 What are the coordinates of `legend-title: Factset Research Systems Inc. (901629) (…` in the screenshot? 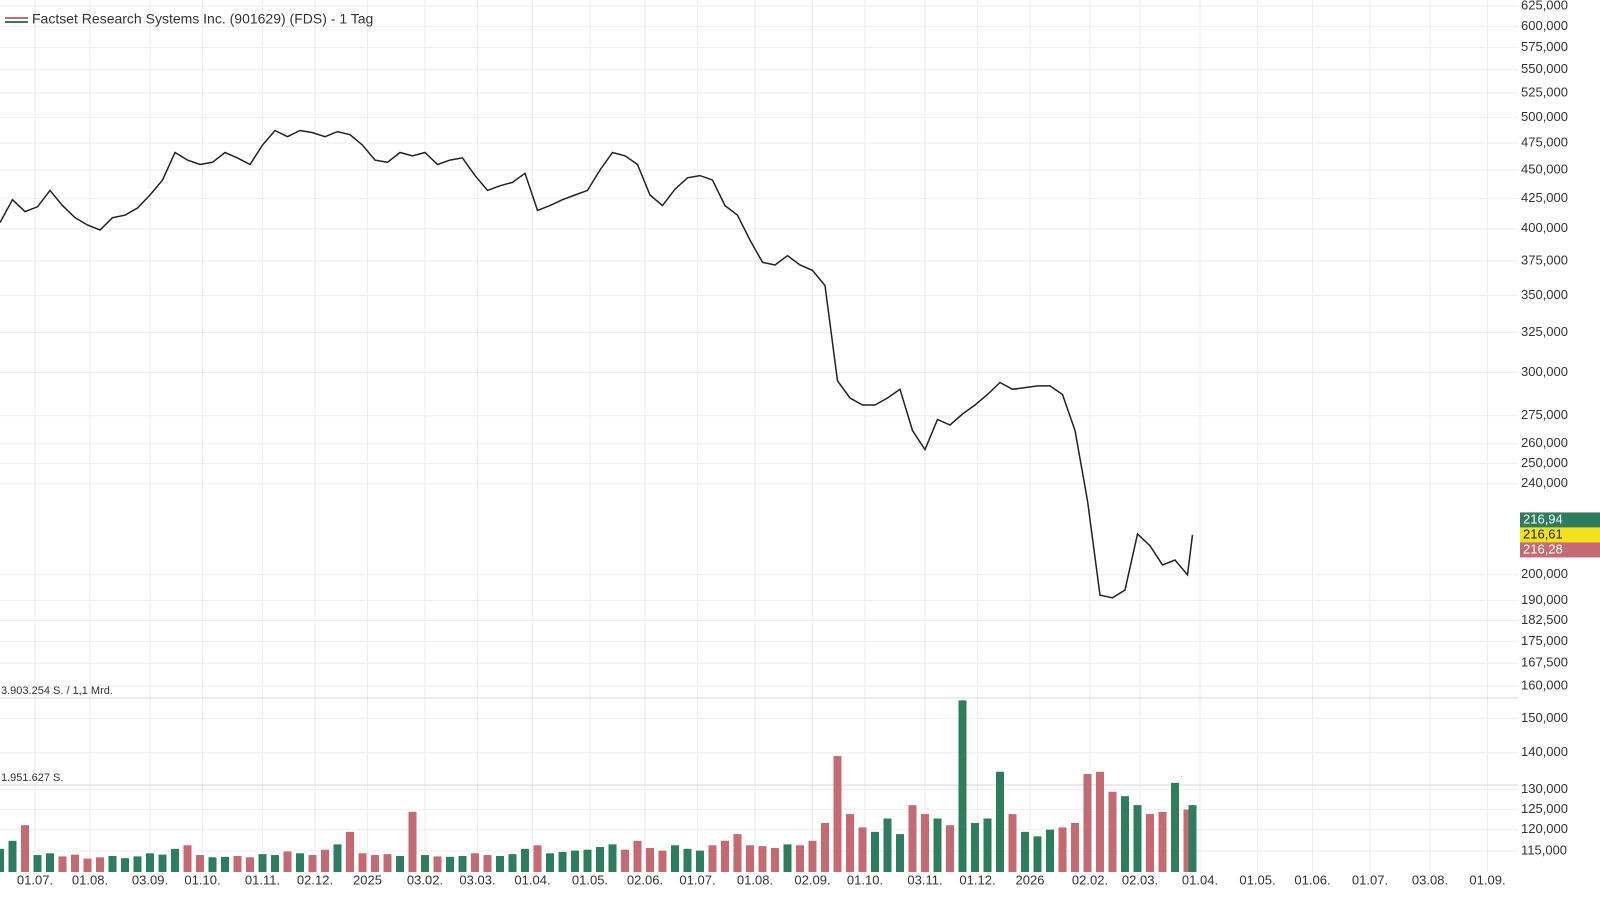 It's located at (202, 19).